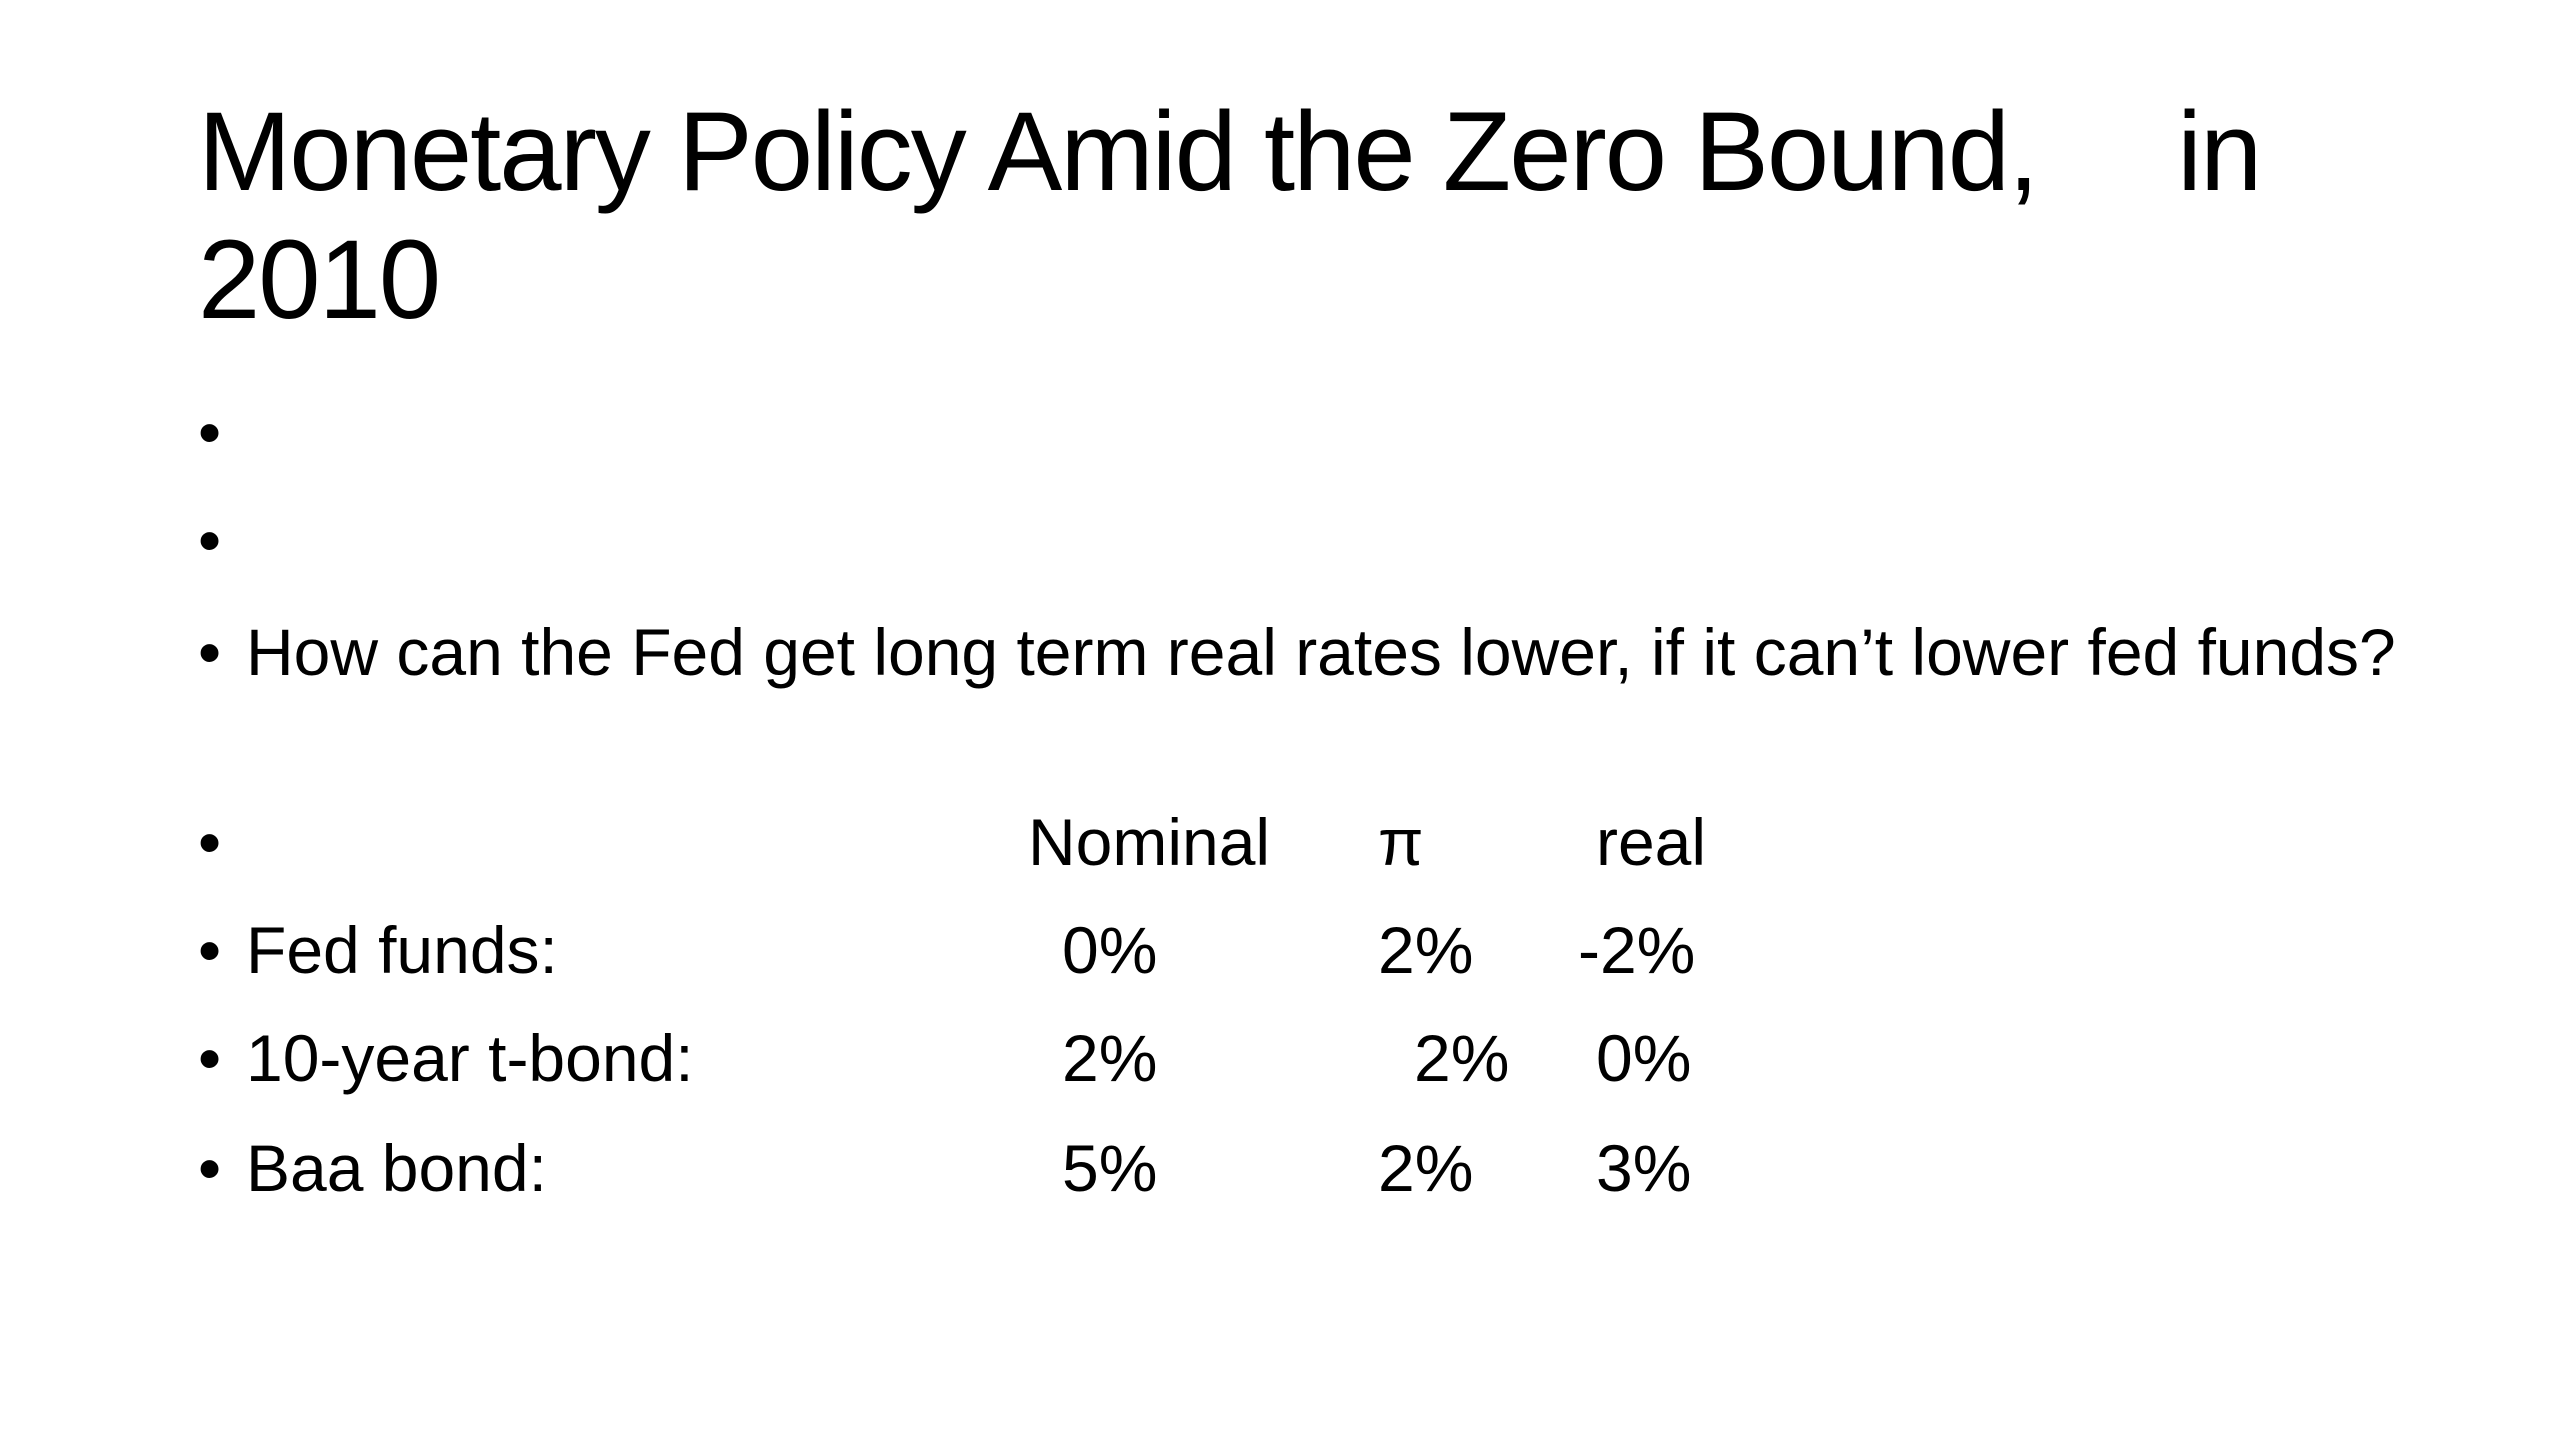 This screenshot has height=1440, width=2560. What do you see at coordinates (1110, 1168) in the screenshot?
I see `nominal-value: 5%` at bounding box center [1110, 1168].